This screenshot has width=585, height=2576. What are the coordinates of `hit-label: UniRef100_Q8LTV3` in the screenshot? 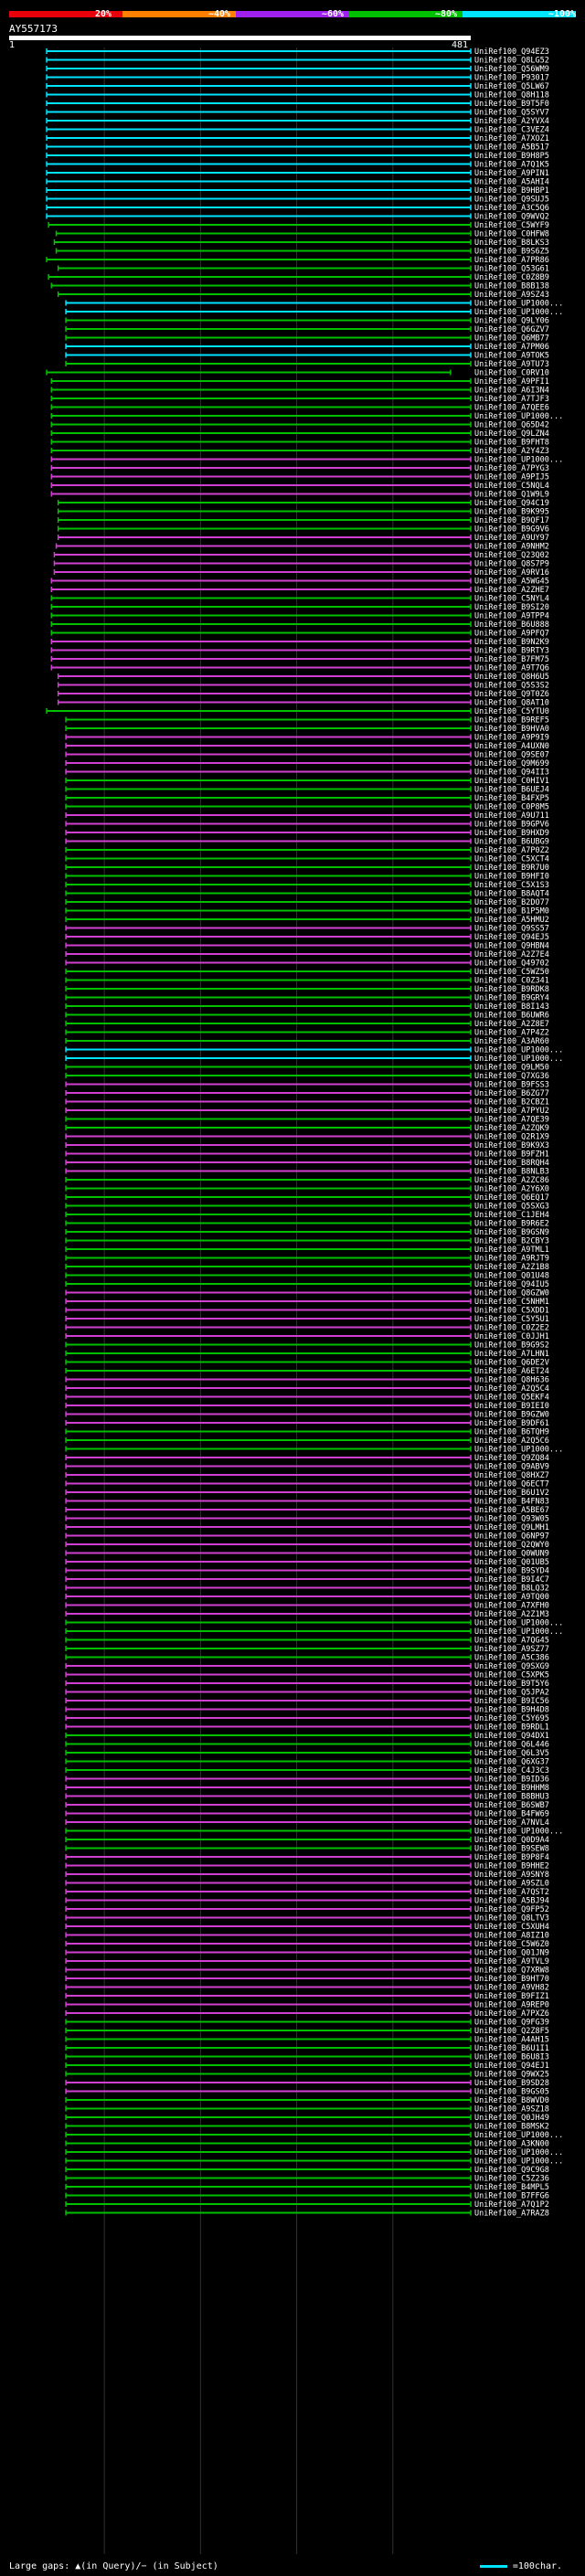 It's located at (512, 1919).